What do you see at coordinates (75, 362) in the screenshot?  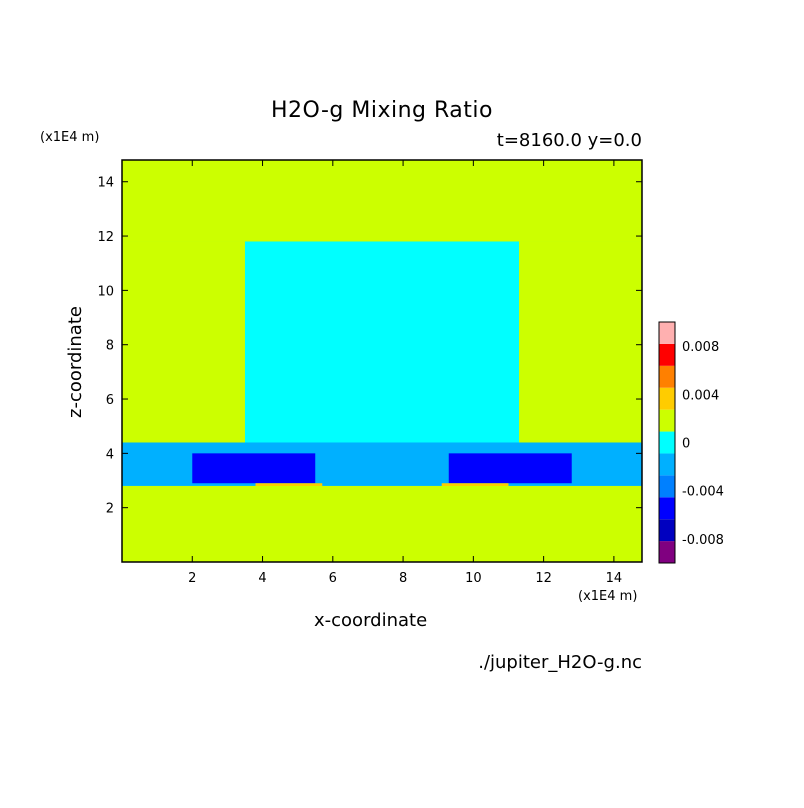 I see `y-axis-label: z-coordinate` at bounding box center [75, 362].